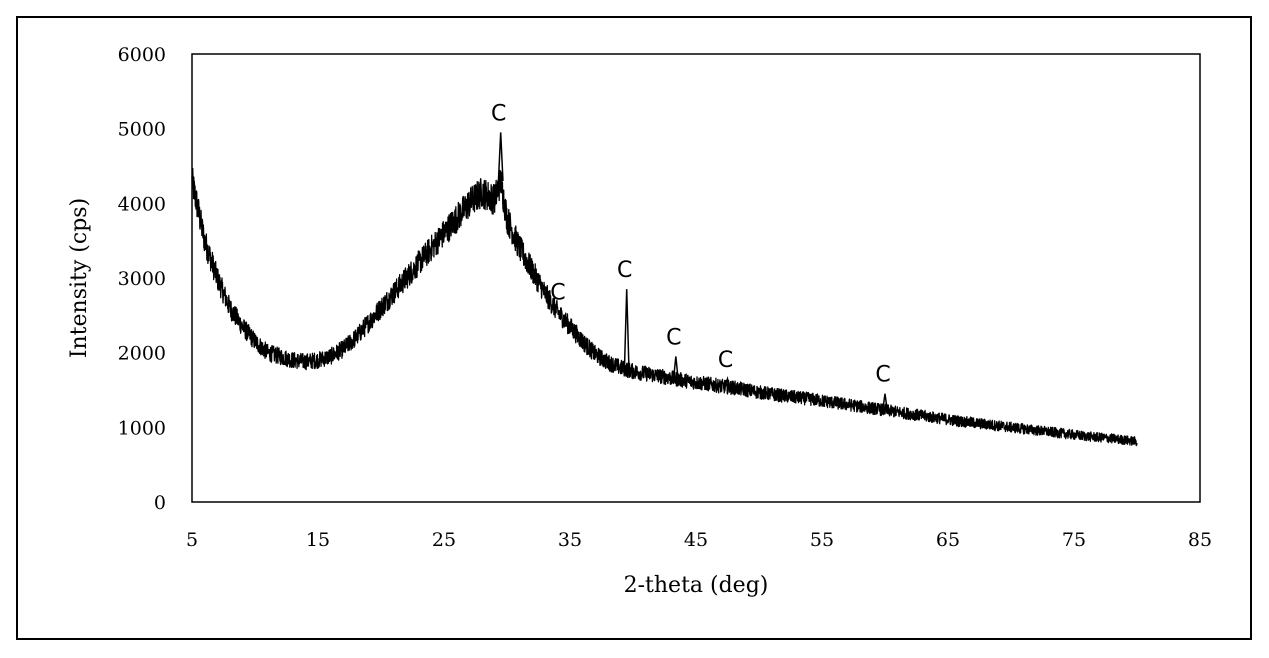  I want to click on x-tick-label: 5, so click(192, 540).